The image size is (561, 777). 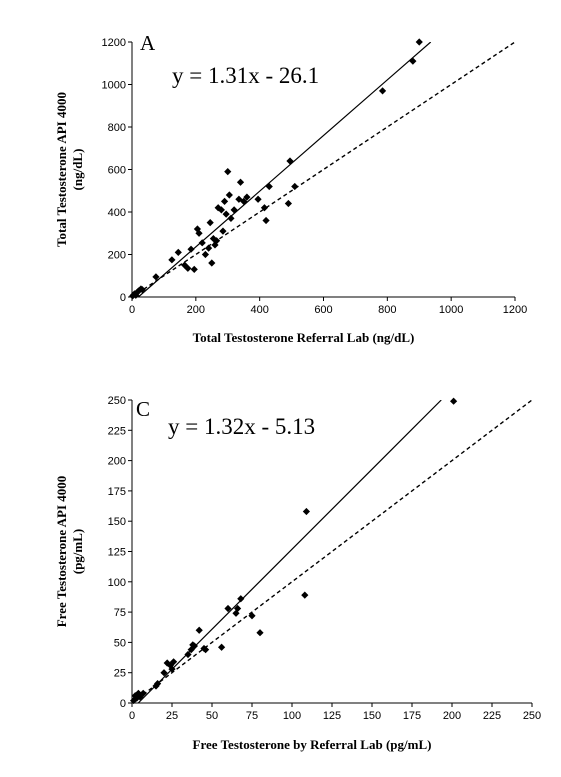 I want to click on y-tick-label: 125, so click(x=117, y=553).